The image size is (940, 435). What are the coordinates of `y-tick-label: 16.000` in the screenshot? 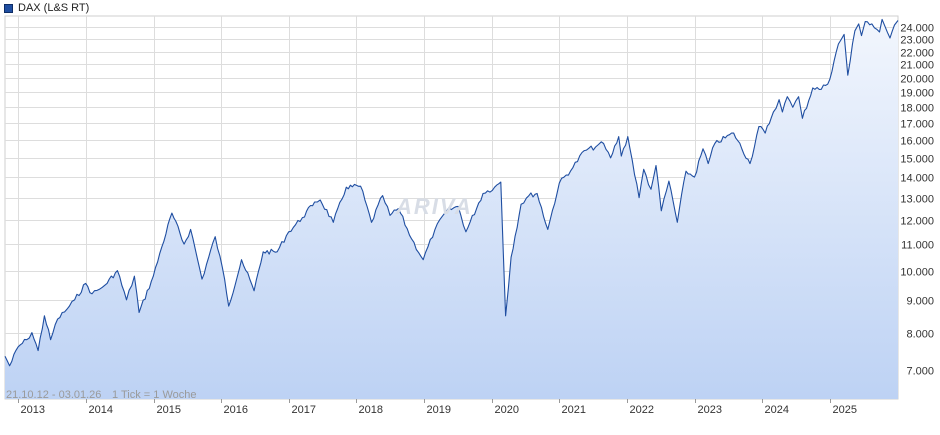 It's located at (917, 142).